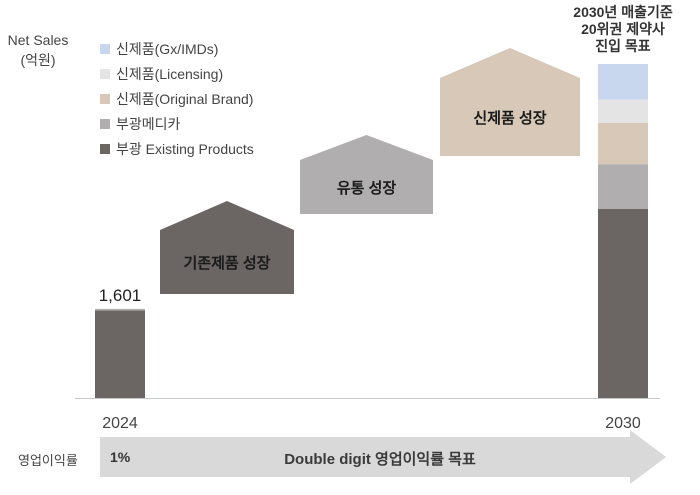  Describe the element at coordinates (38, 60) in the screenshot. I see `y-axis-label-line-1: (억원)` at that location.